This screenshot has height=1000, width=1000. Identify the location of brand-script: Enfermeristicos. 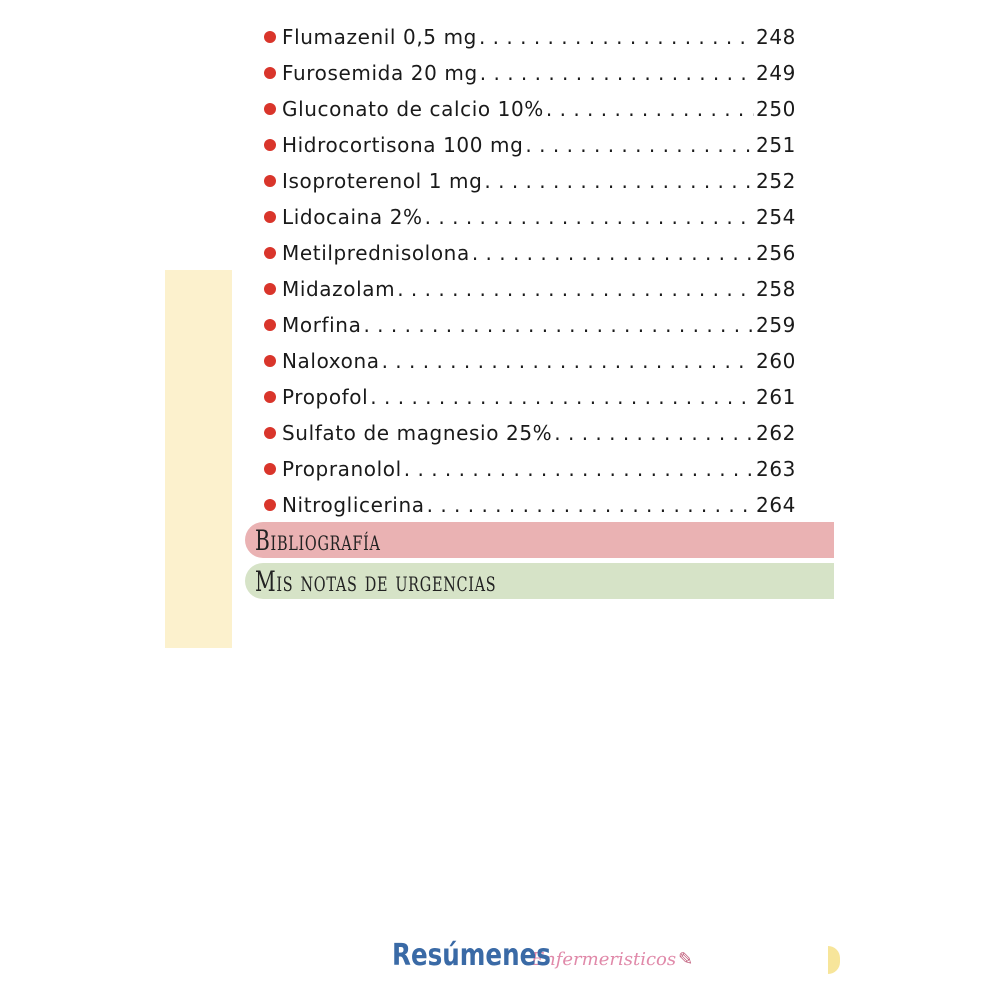
(604, 959).